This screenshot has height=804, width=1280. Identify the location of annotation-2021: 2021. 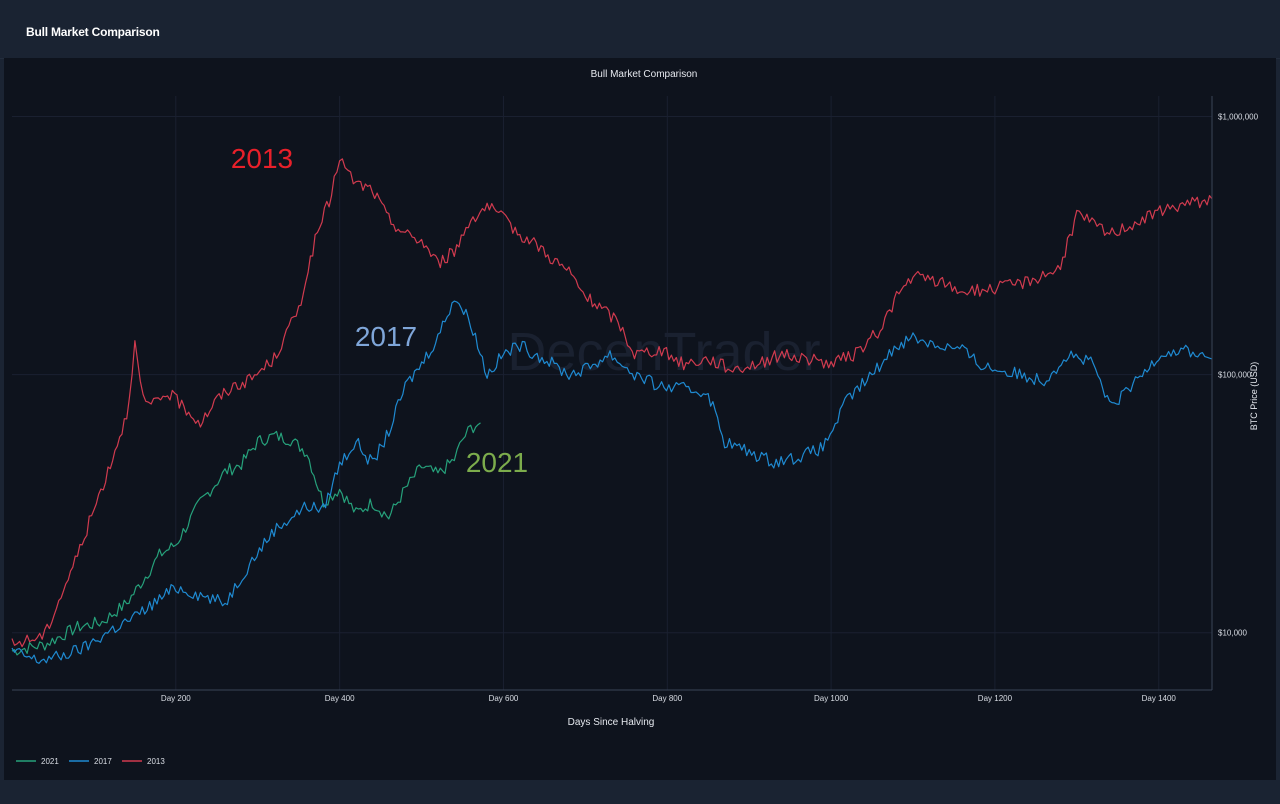
(497, 462).